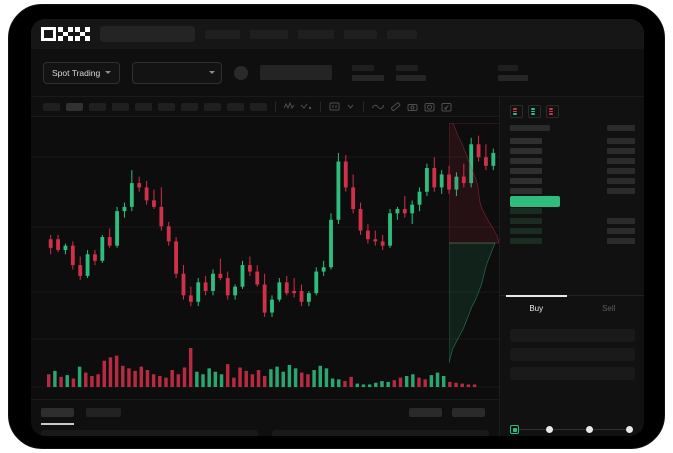 The image size is (673, 453). What do you see at coordinates (147, 34) in the screenshot?
I see `search-input` at bounding box center [147, 34].